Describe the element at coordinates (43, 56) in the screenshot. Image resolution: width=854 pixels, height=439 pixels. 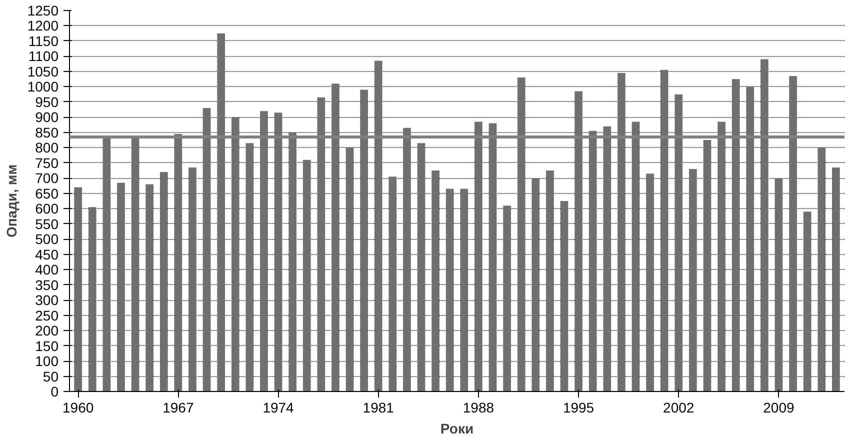
I see `y-tick-label: 1100` at that location.